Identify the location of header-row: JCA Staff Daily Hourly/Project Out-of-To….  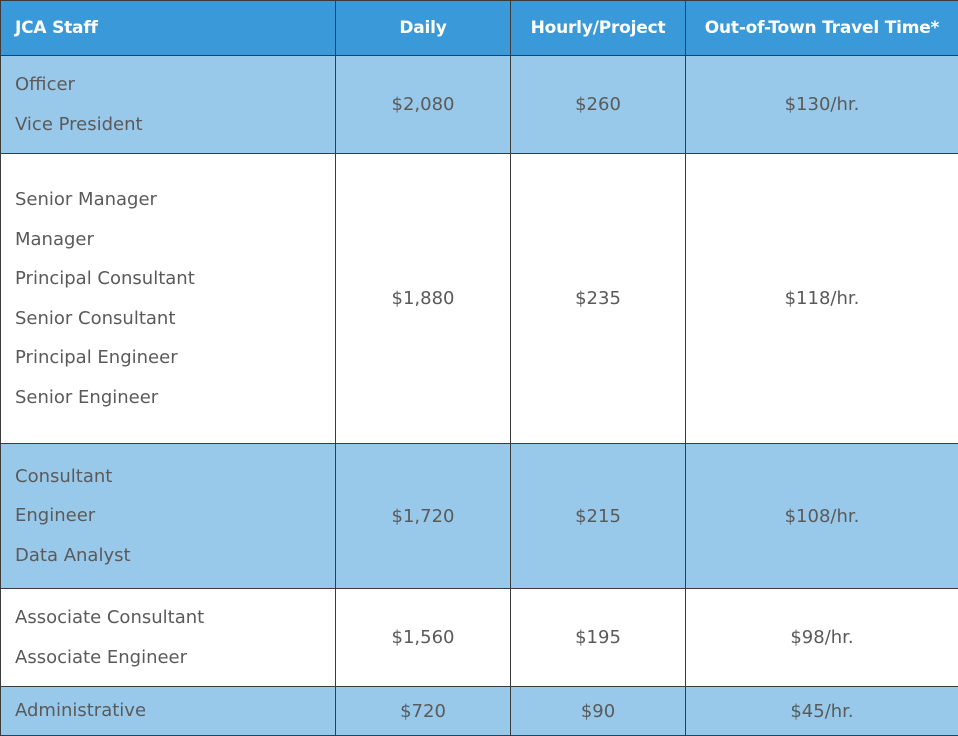
(479, 28).